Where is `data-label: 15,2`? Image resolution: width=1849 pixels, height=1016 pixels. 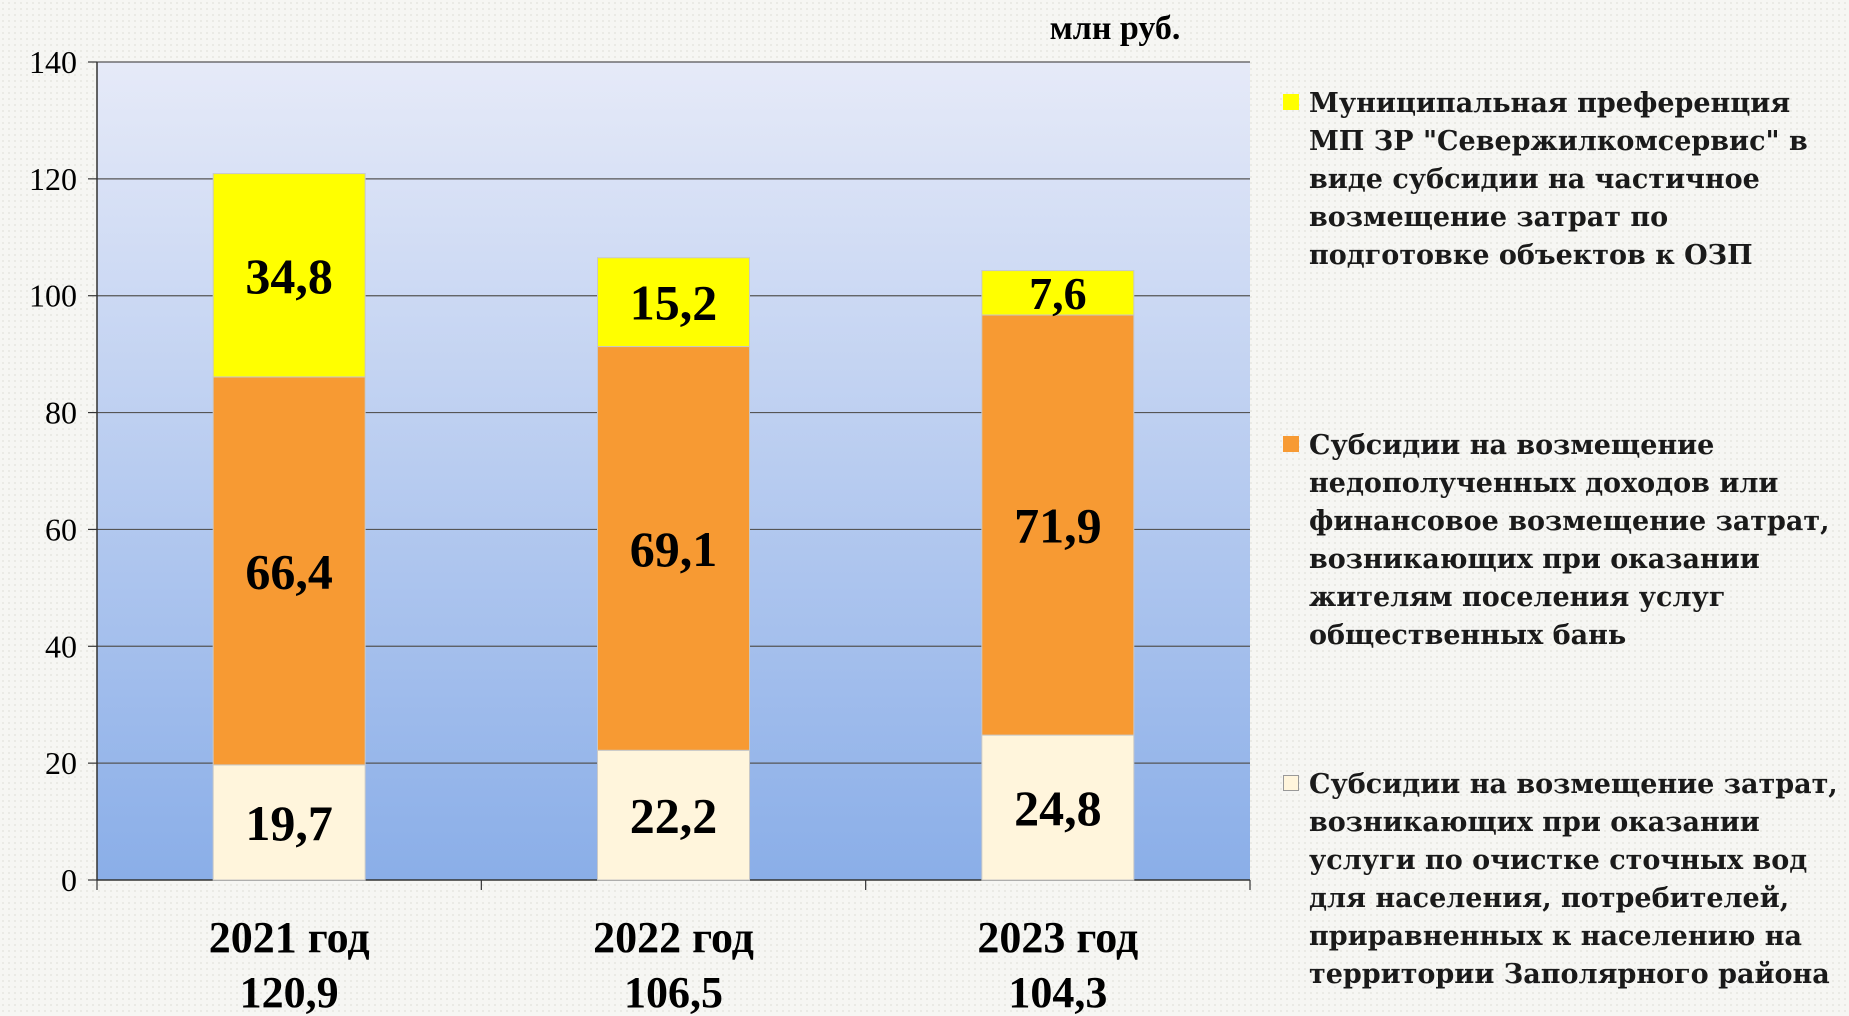 data-label: 15,2 is located at coordinates (674, 303).